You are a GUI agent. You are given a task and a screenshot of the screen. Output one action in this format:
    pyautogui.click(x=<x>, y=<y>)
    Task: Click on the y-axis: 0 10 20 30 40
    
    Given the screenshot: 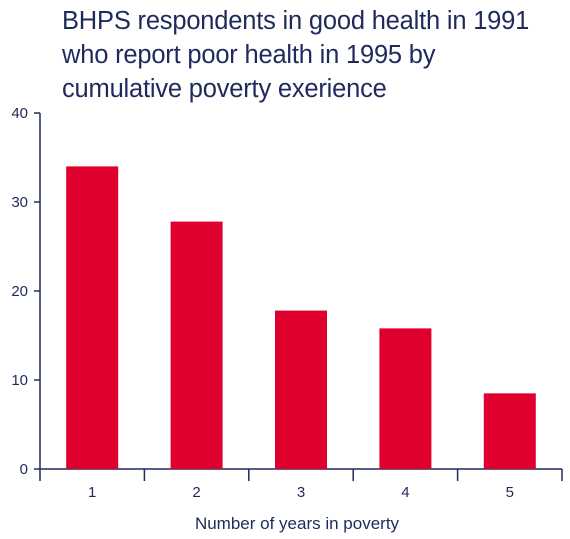 What is the action you would take?
    pyautogui.click(x=26, y=291)
    